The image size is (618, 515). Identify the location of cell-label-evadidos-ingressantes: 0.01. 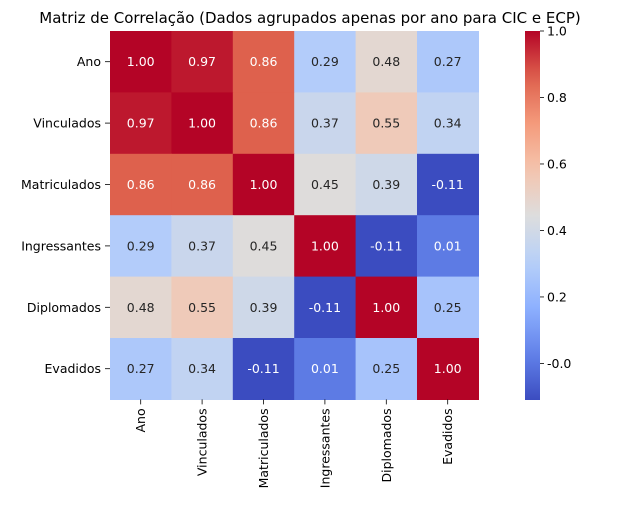
(325, 368).